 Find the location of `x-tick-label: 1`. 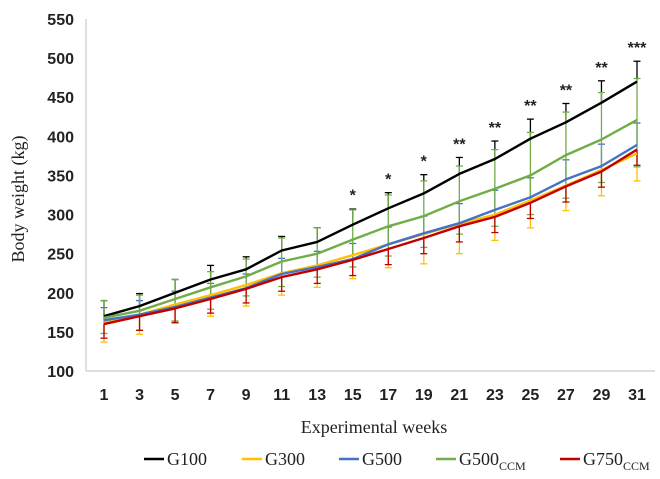

x-tick-label: 1 is located at coordinates (104, 395).